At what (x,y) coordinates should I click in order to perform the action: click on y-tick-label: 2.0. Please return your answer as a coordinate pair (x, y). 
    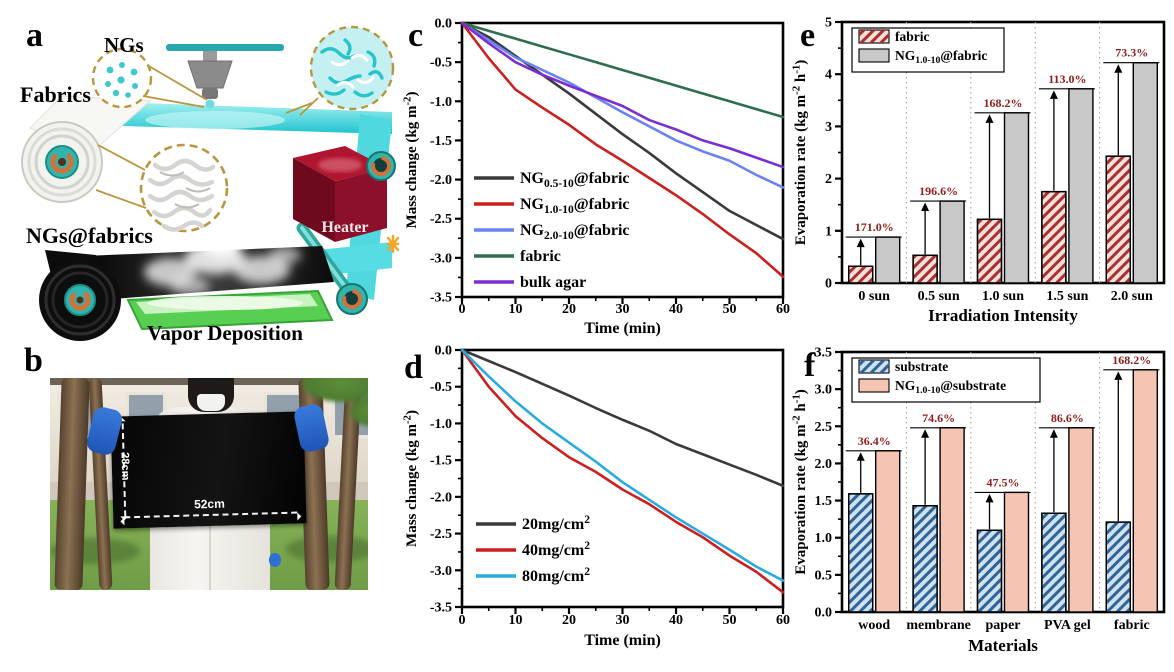
    Looking at the image, I should click on (824, 464).